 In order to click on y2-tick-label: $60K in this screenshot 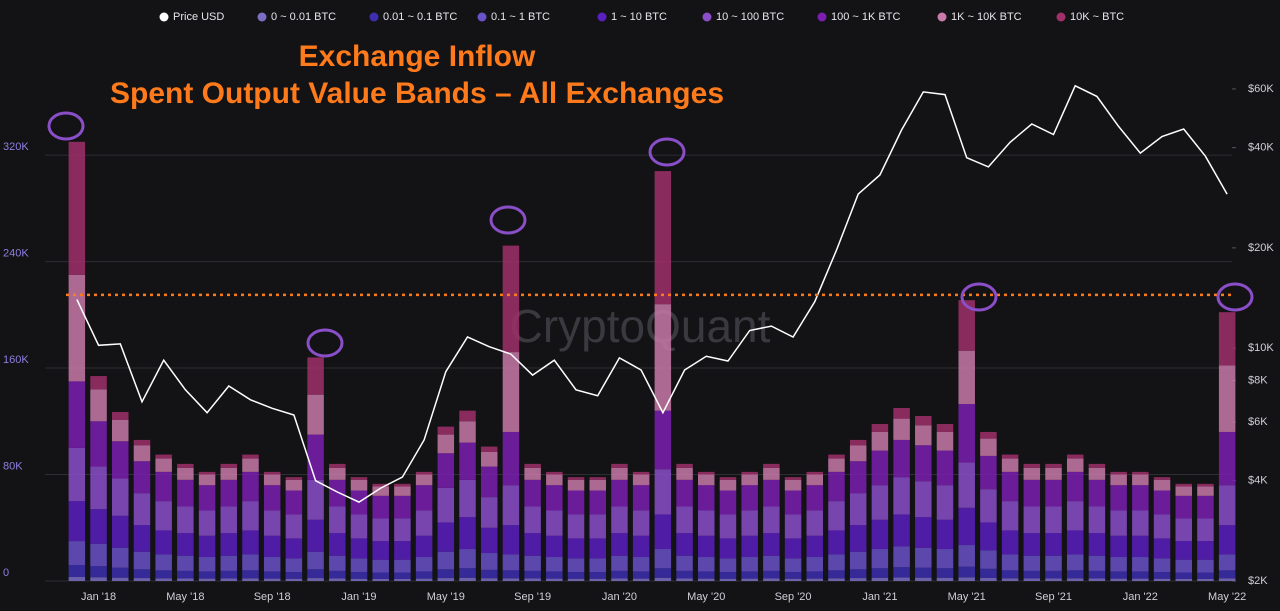, I will do `click(1261, 89)`.